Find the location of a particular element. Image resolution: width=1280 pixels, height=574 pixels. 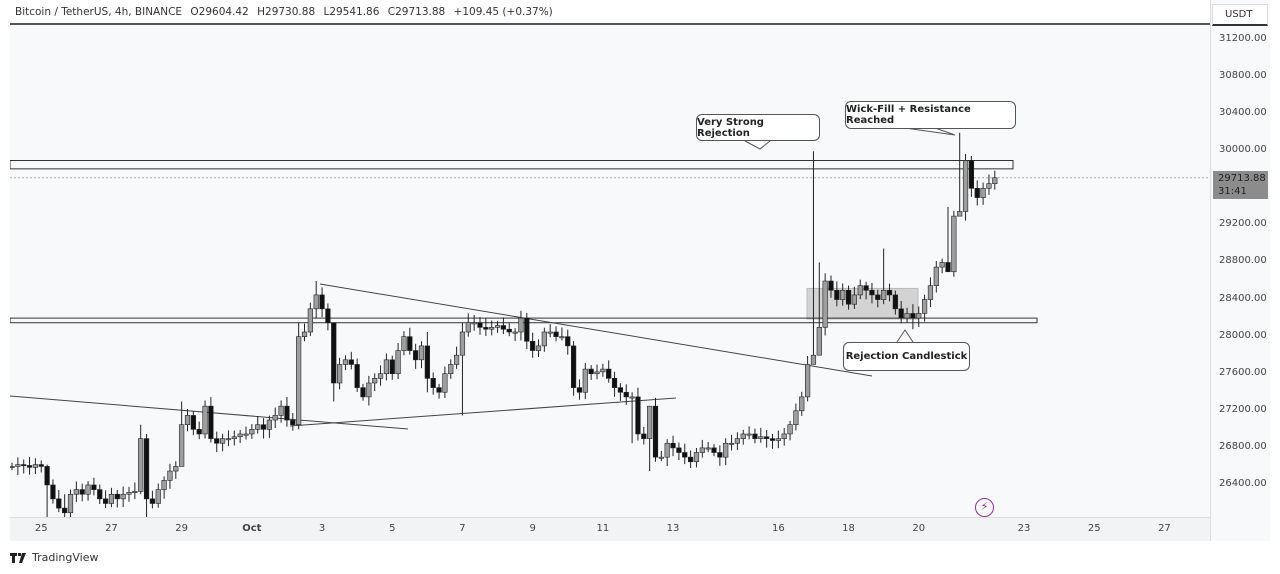

callout-text: Wick-Fill + Resistance Reached is located at coordinates (908, 115).